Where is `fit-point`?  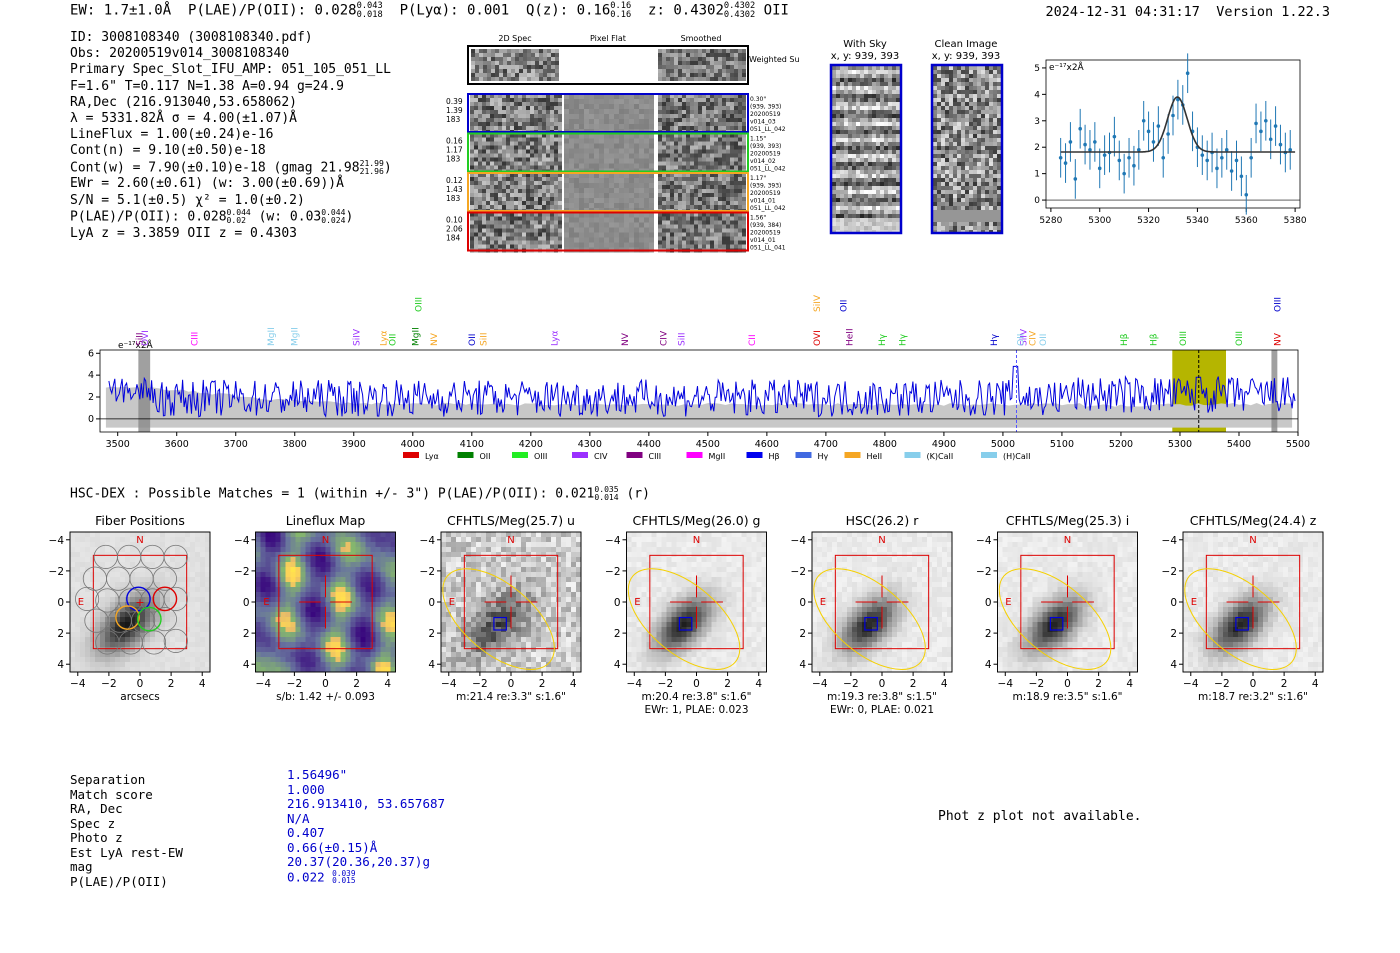
fit-point is located at coordinates (1085, 144).